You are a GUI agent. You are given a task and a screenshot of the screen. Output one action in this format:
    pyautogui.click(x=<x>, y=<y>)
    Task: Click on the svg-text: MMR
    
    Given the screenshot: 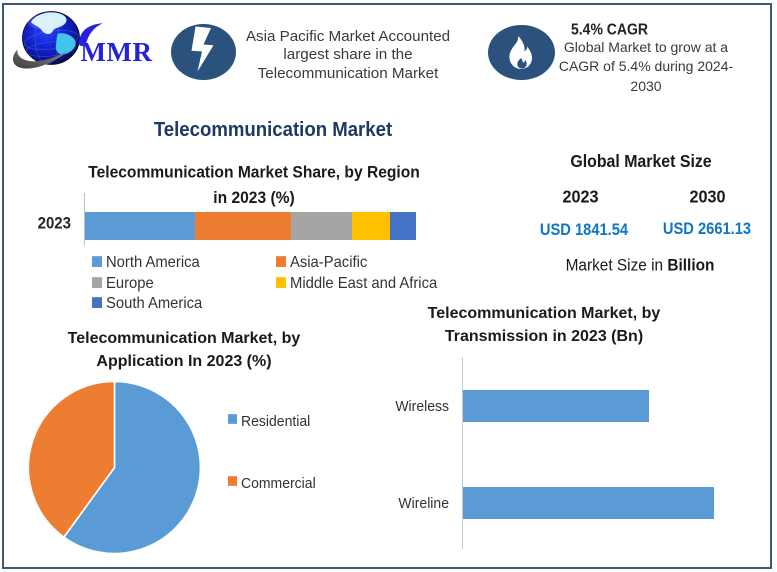 What is the action you would take?
    pyautogui.click(x=117, y=52)
    